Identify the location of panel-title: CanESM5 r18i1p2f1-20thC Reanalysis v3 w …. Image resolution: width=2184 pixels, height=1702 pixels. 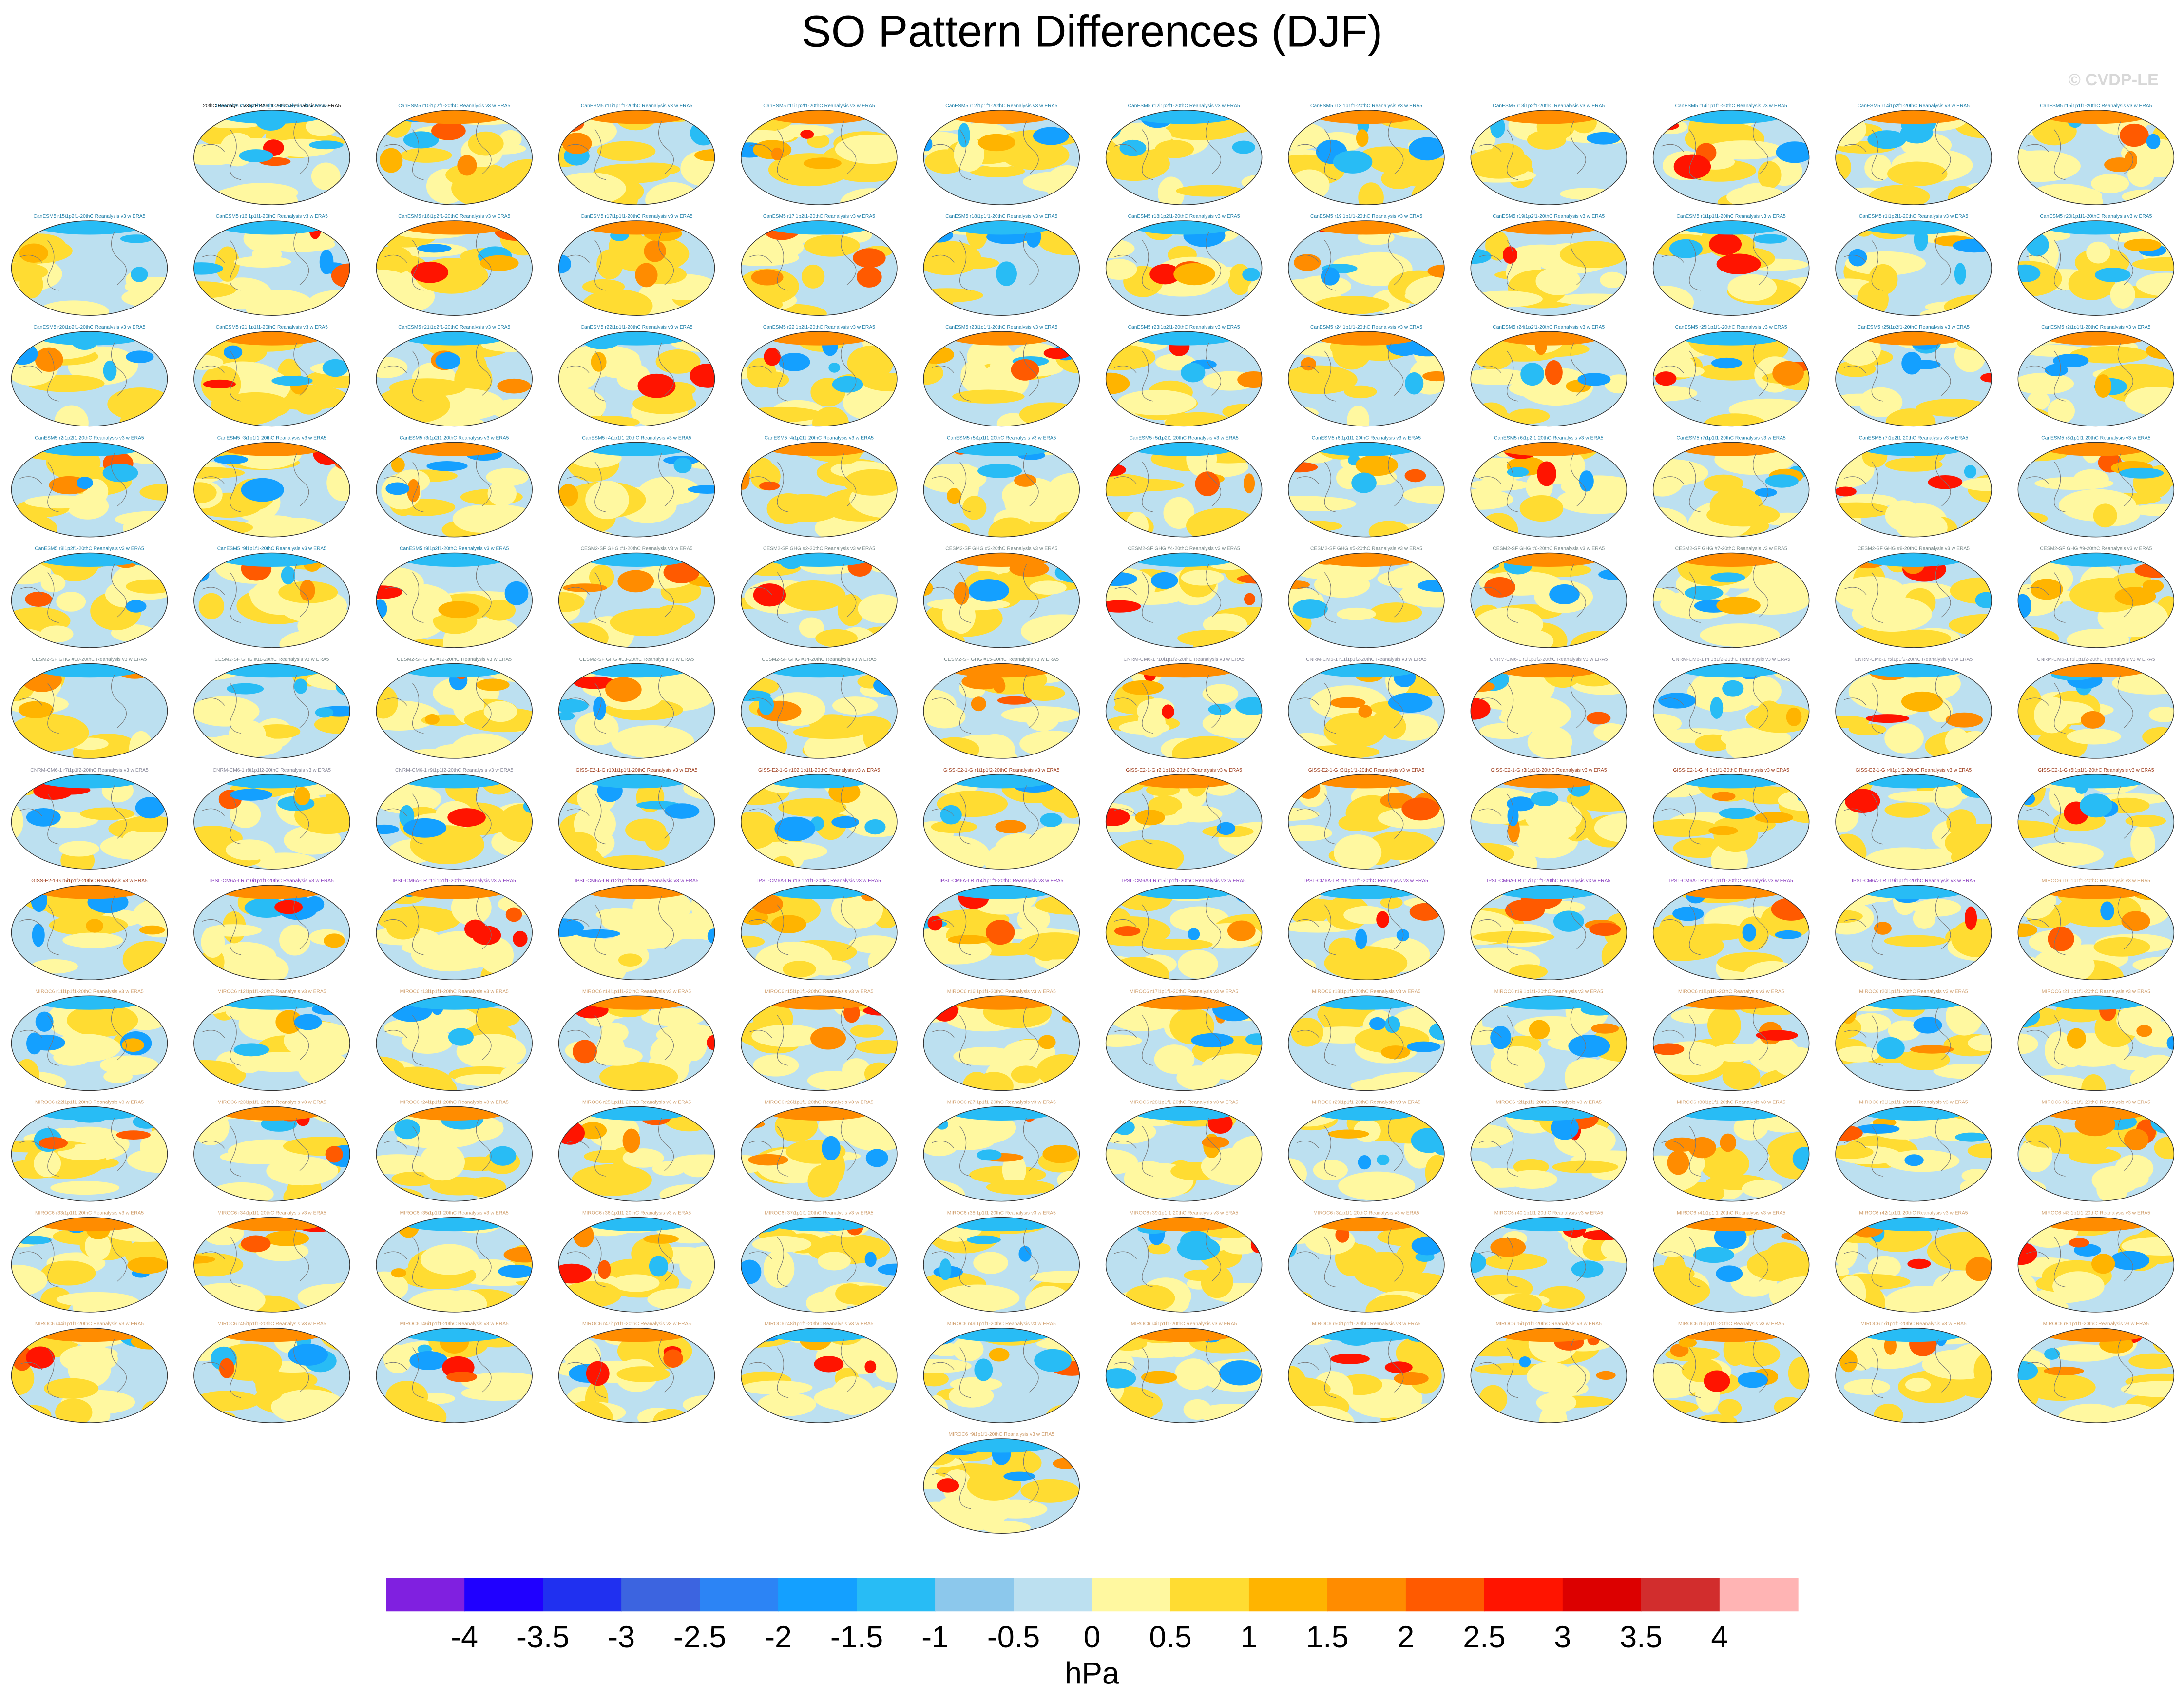
(1184, 217).